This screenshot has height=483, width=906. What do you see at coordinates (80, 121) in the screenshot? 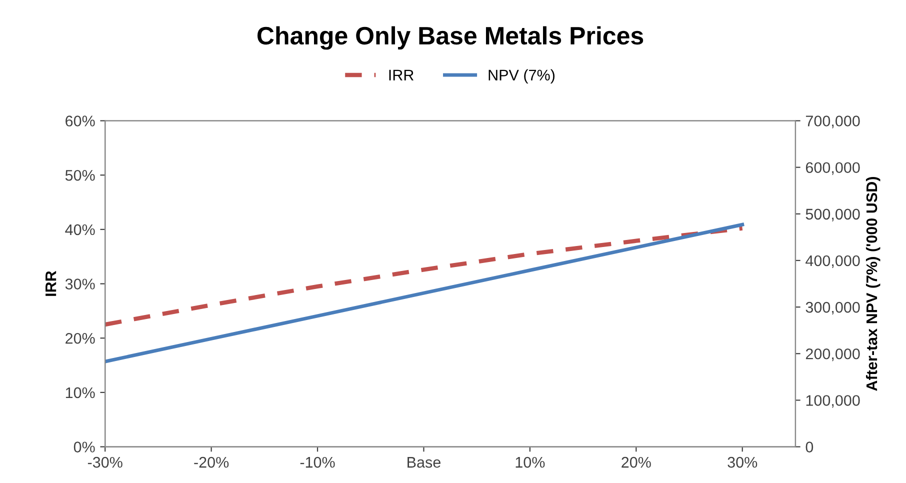
I see `y-tick-label: 60%` at bounding box center [80, 121].